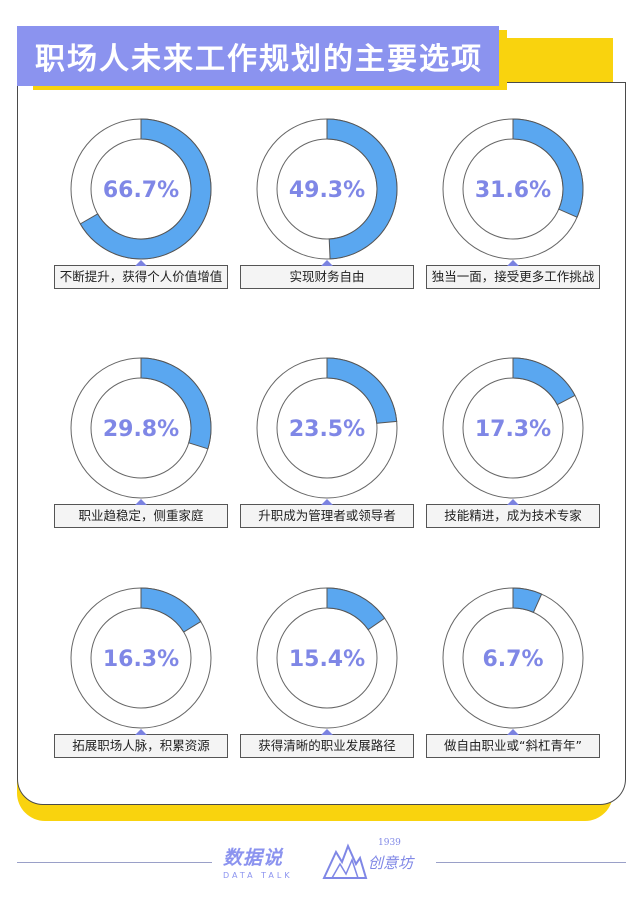  Describe the element at coordinates (114, 862) in the screenshot. I see `footer-divider-left` at that location.